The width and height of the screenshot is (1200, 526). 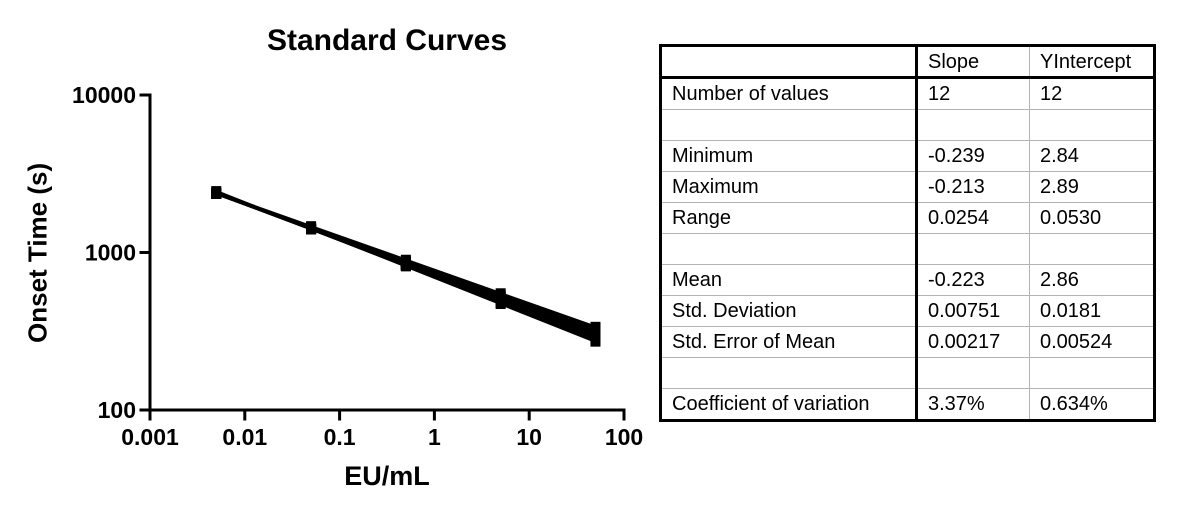 I want to click on x-axis-label: EU/mL, so click(x=387, y=476).